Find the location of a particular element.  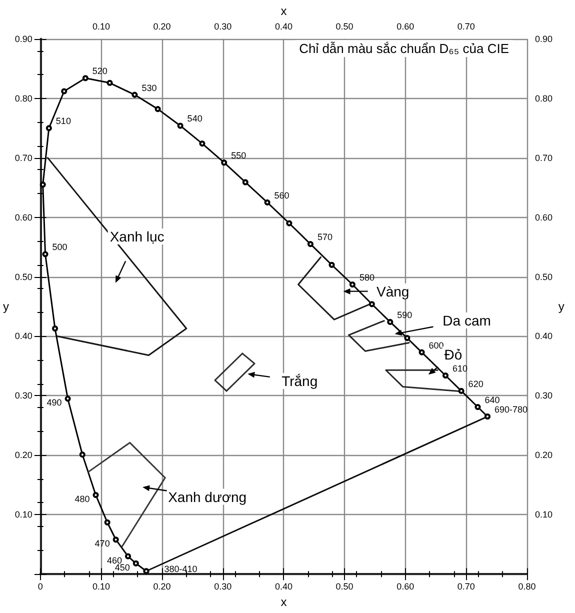

annotation: Vàng is located at coordinates (393, 291).